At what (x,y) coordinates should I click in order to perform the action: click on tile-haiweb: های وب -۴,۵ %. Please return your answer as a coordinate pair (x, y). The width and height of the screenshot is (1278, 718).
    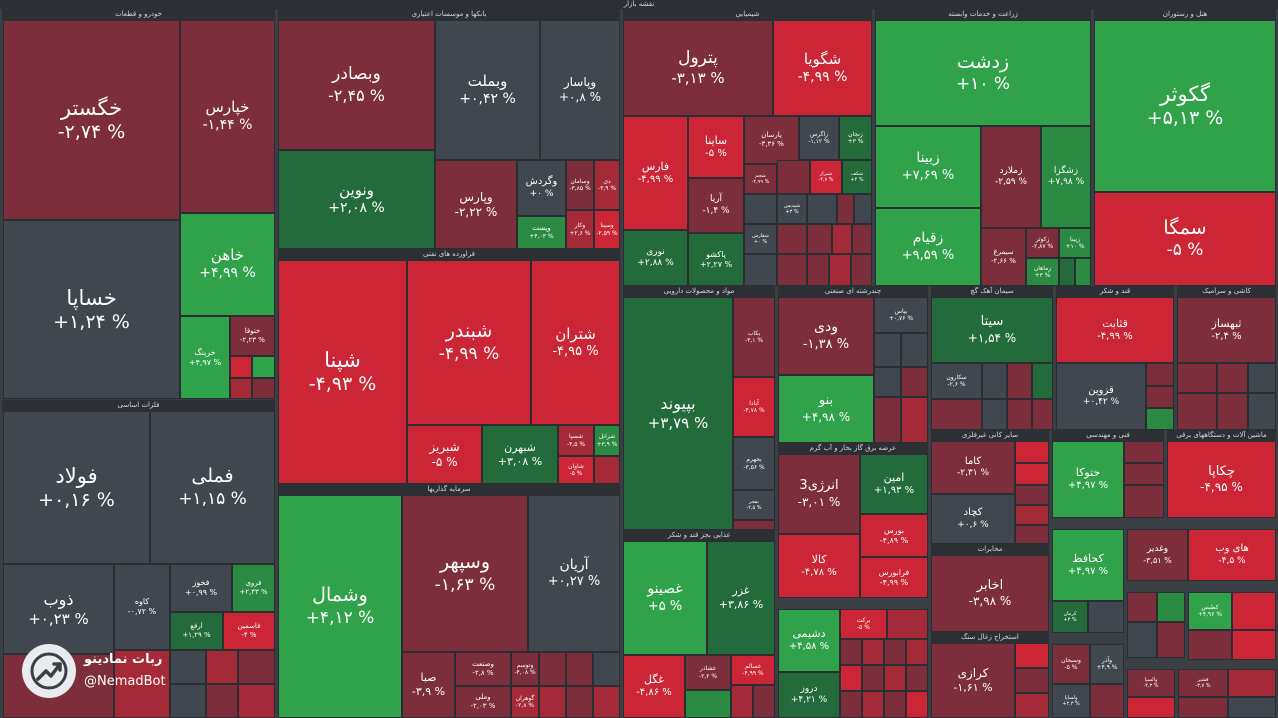
    Looking at the image, I should click on (1232, 555).